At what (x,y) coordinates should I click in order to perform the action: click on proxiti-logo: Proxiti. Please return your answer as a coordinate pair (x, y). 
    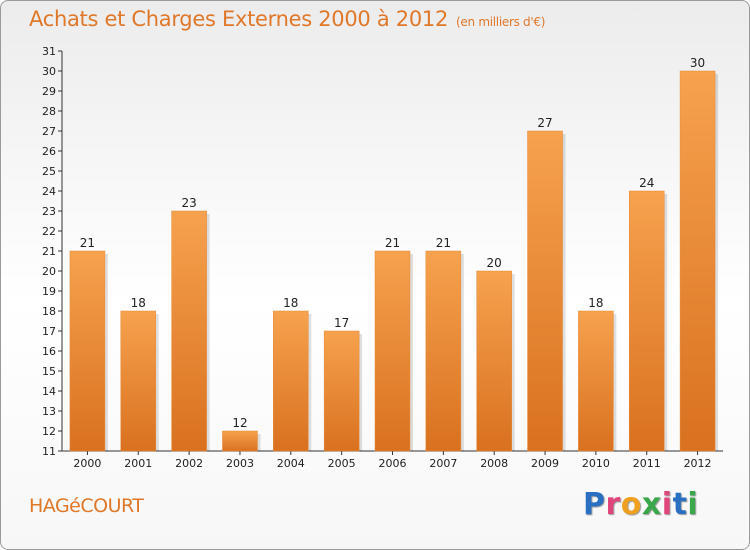
    Looking at the image, I should click on (640, 504).